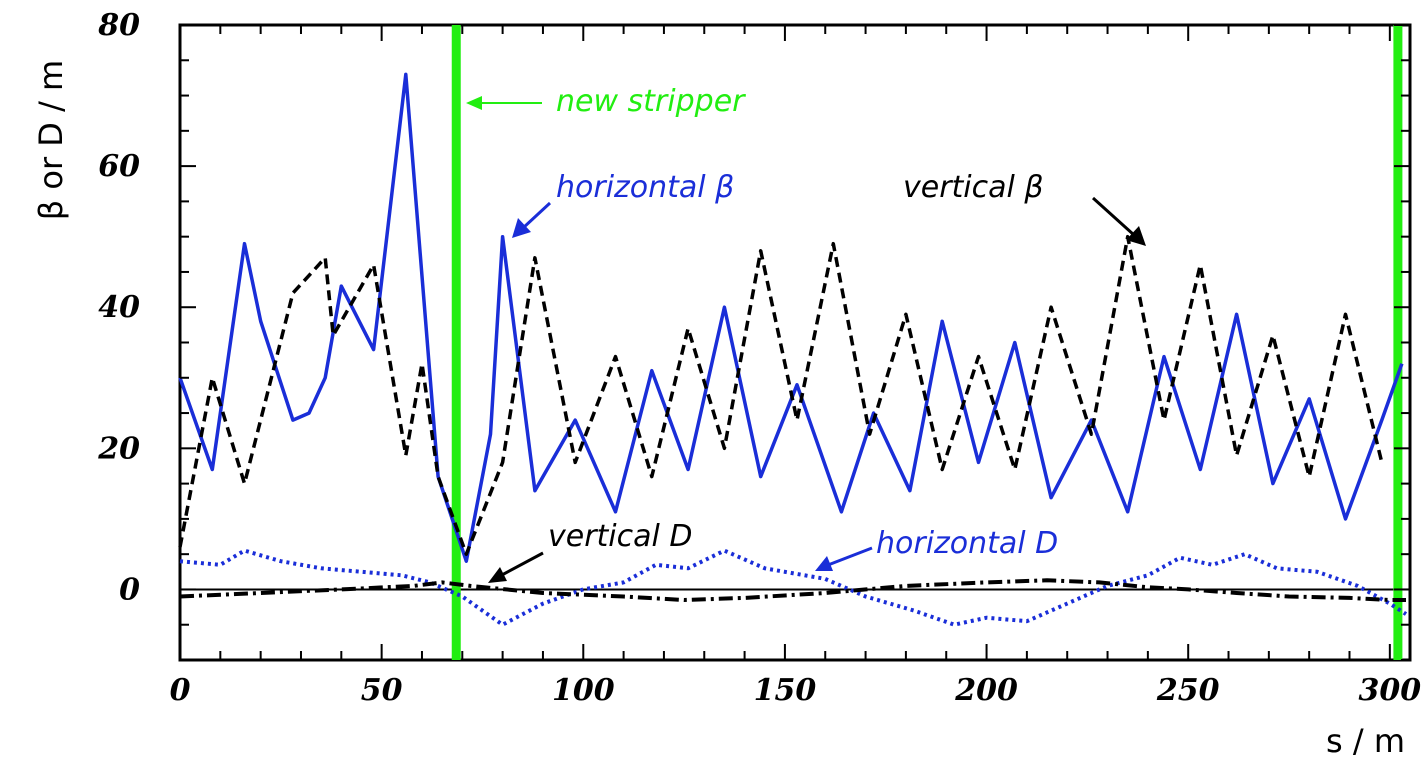 The height and width of the screenshot is (763, 1423). I want to click on annotation-horizontal-D: horizontal D, so click(967, 543).